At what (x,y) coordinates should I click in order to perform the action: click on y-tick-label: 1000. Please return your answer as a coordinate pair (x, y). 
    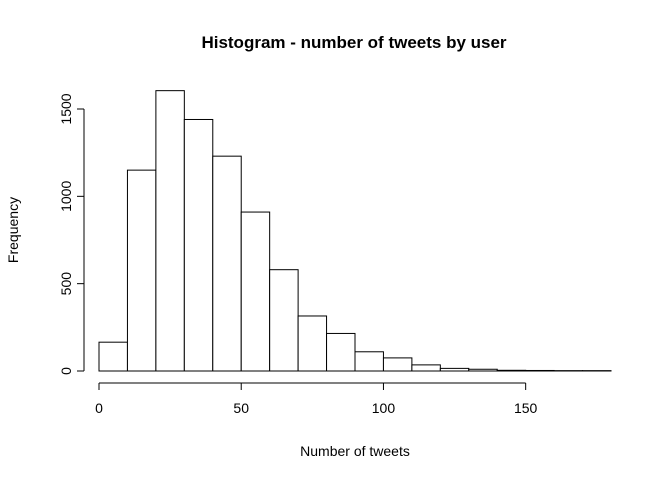
    Looking at the image, I should click on (66, 196).